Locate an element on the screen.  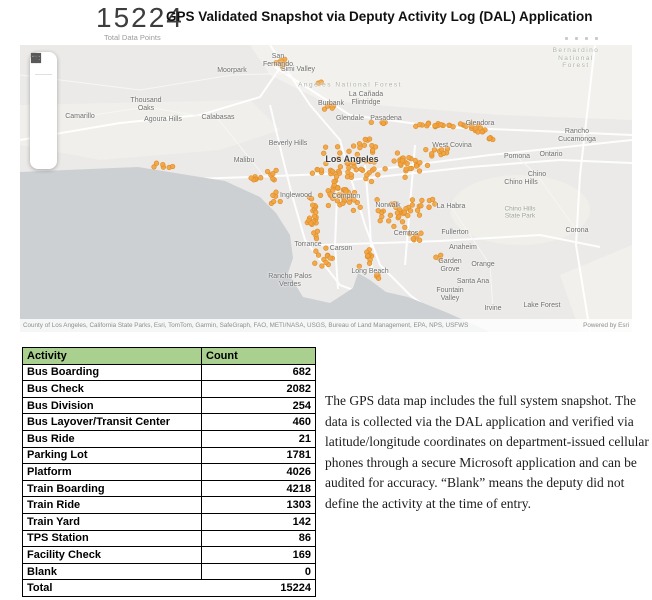
count-cell: 4218 is located at coordinates (258, 488).